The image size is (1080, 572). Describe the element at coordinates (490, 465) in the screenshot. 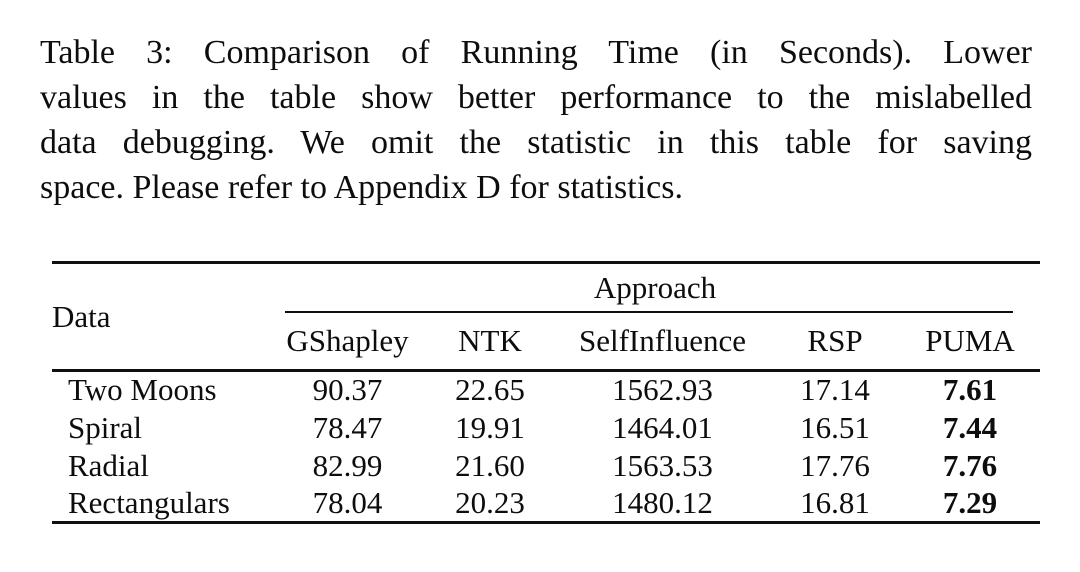

I see `radial-ntk-value: 21.60` at that location.